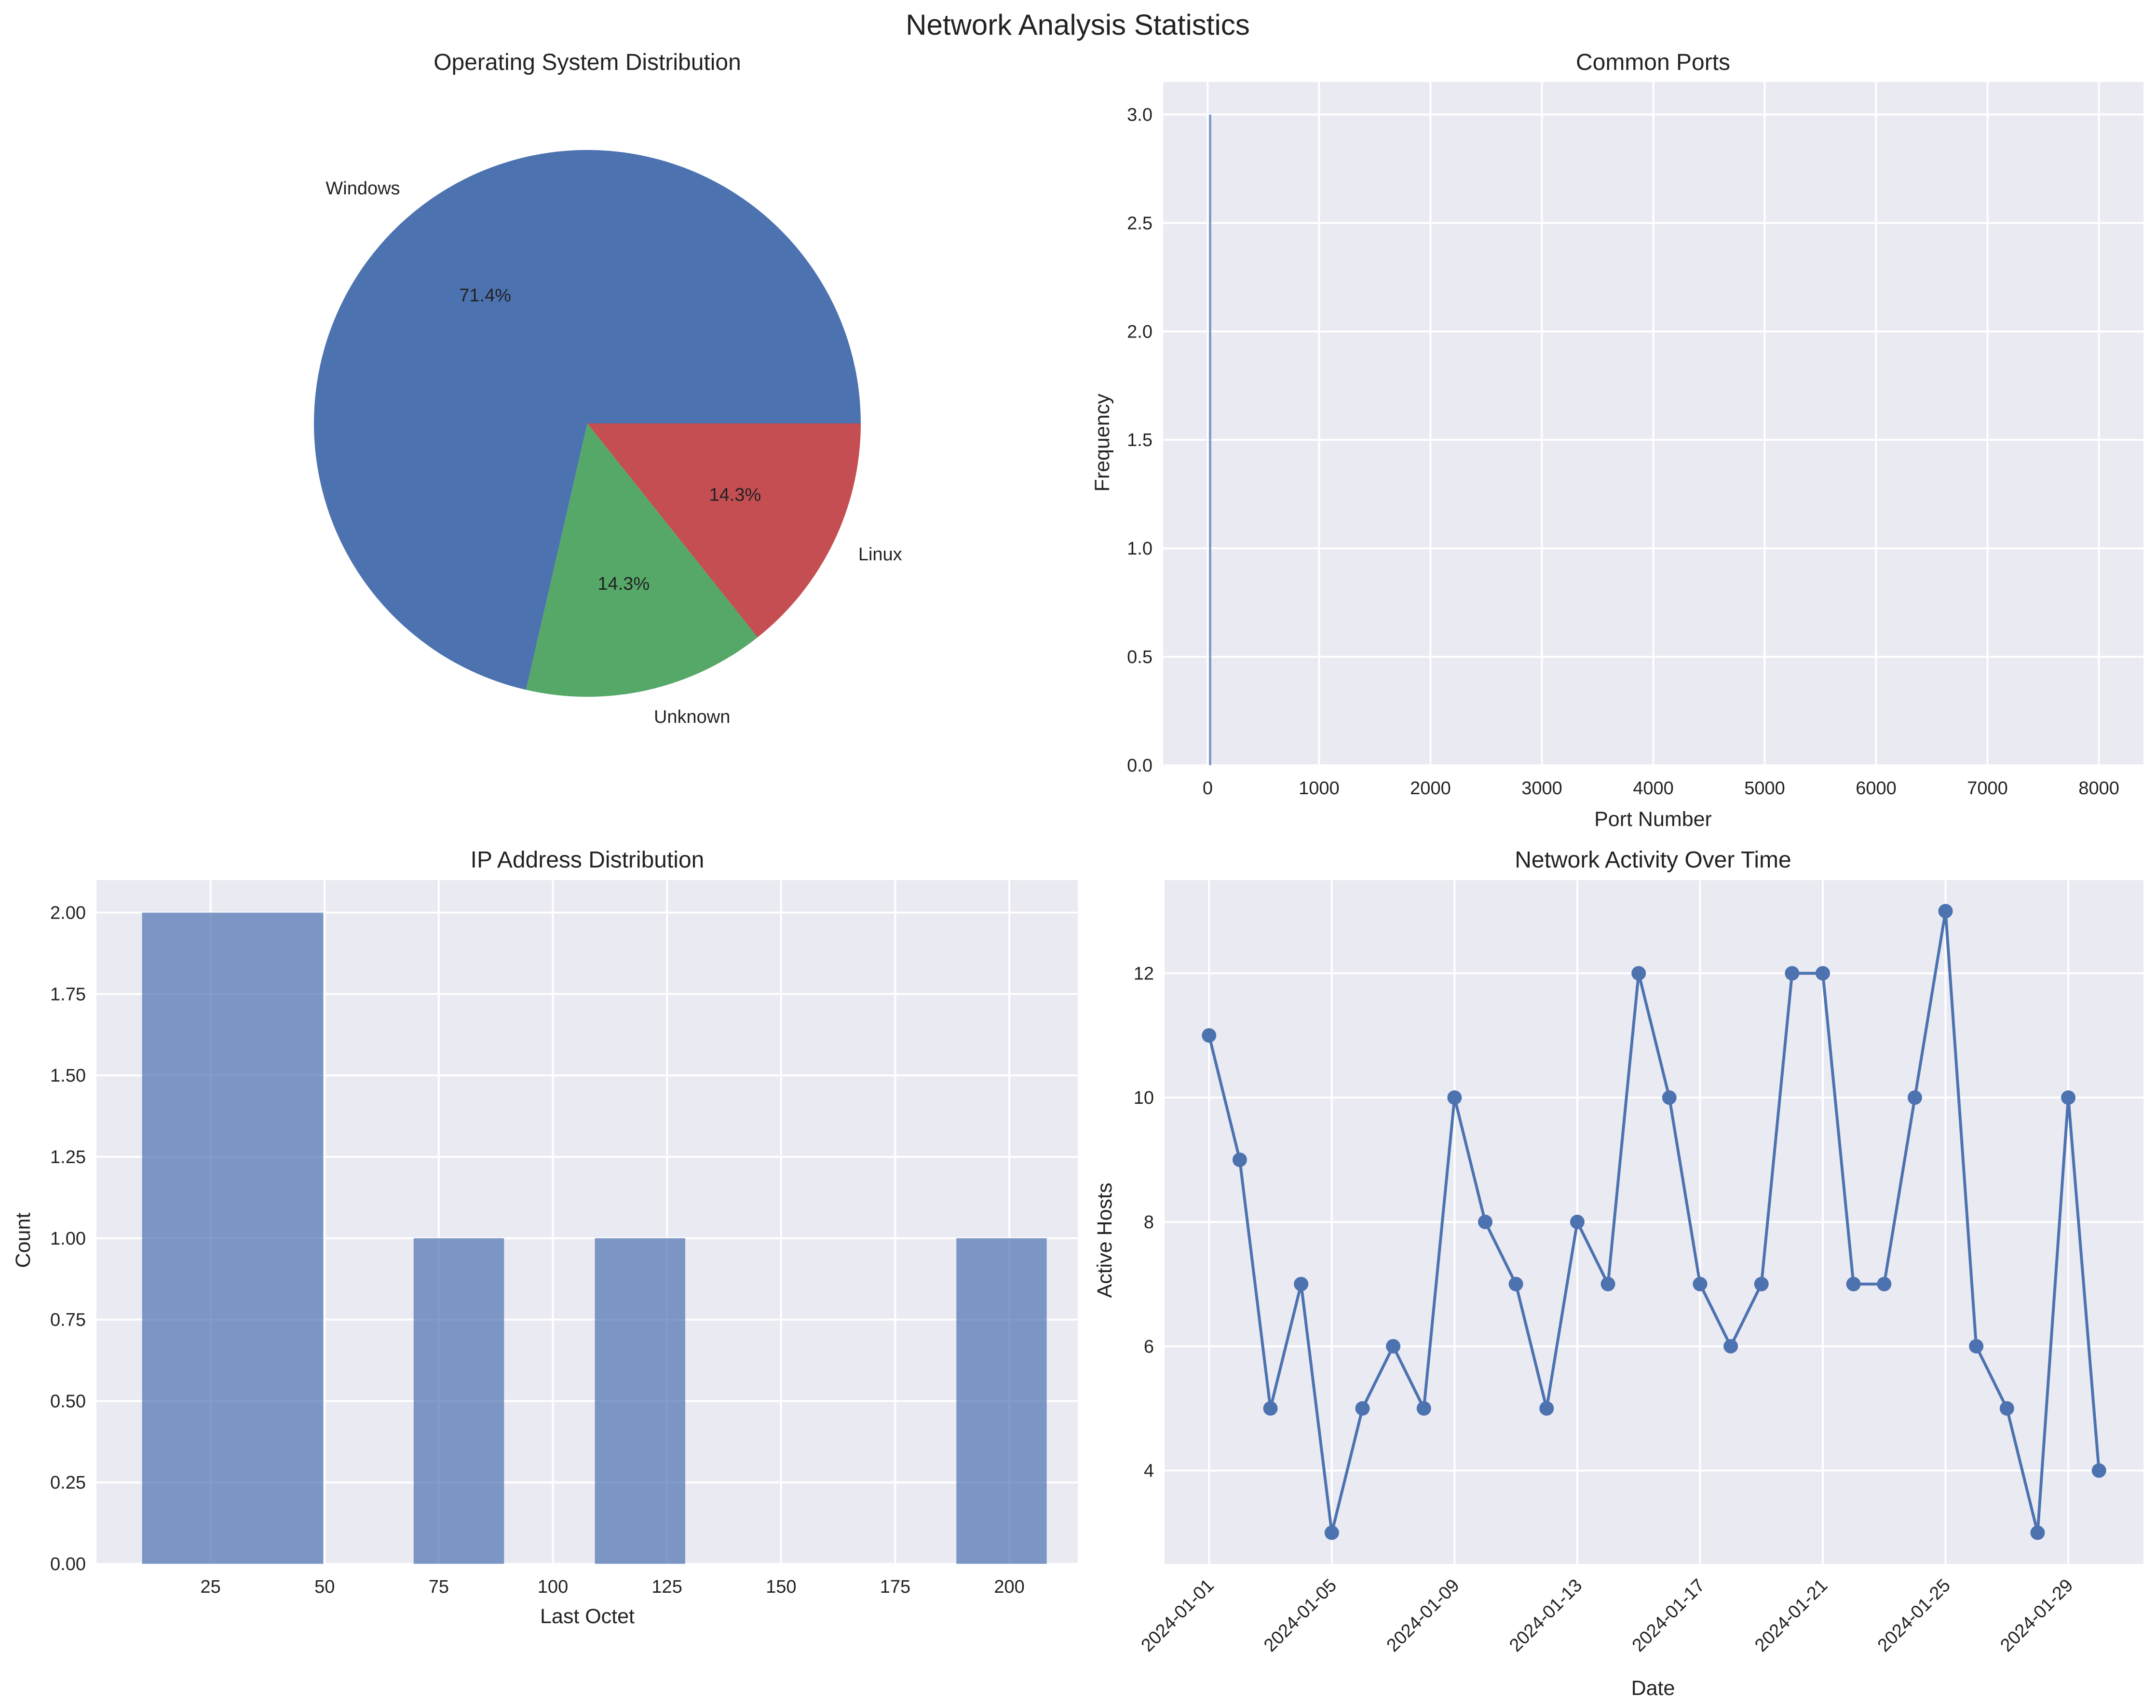  I want to click on ports-ytick-label: 2.0, so click(1140, 332).